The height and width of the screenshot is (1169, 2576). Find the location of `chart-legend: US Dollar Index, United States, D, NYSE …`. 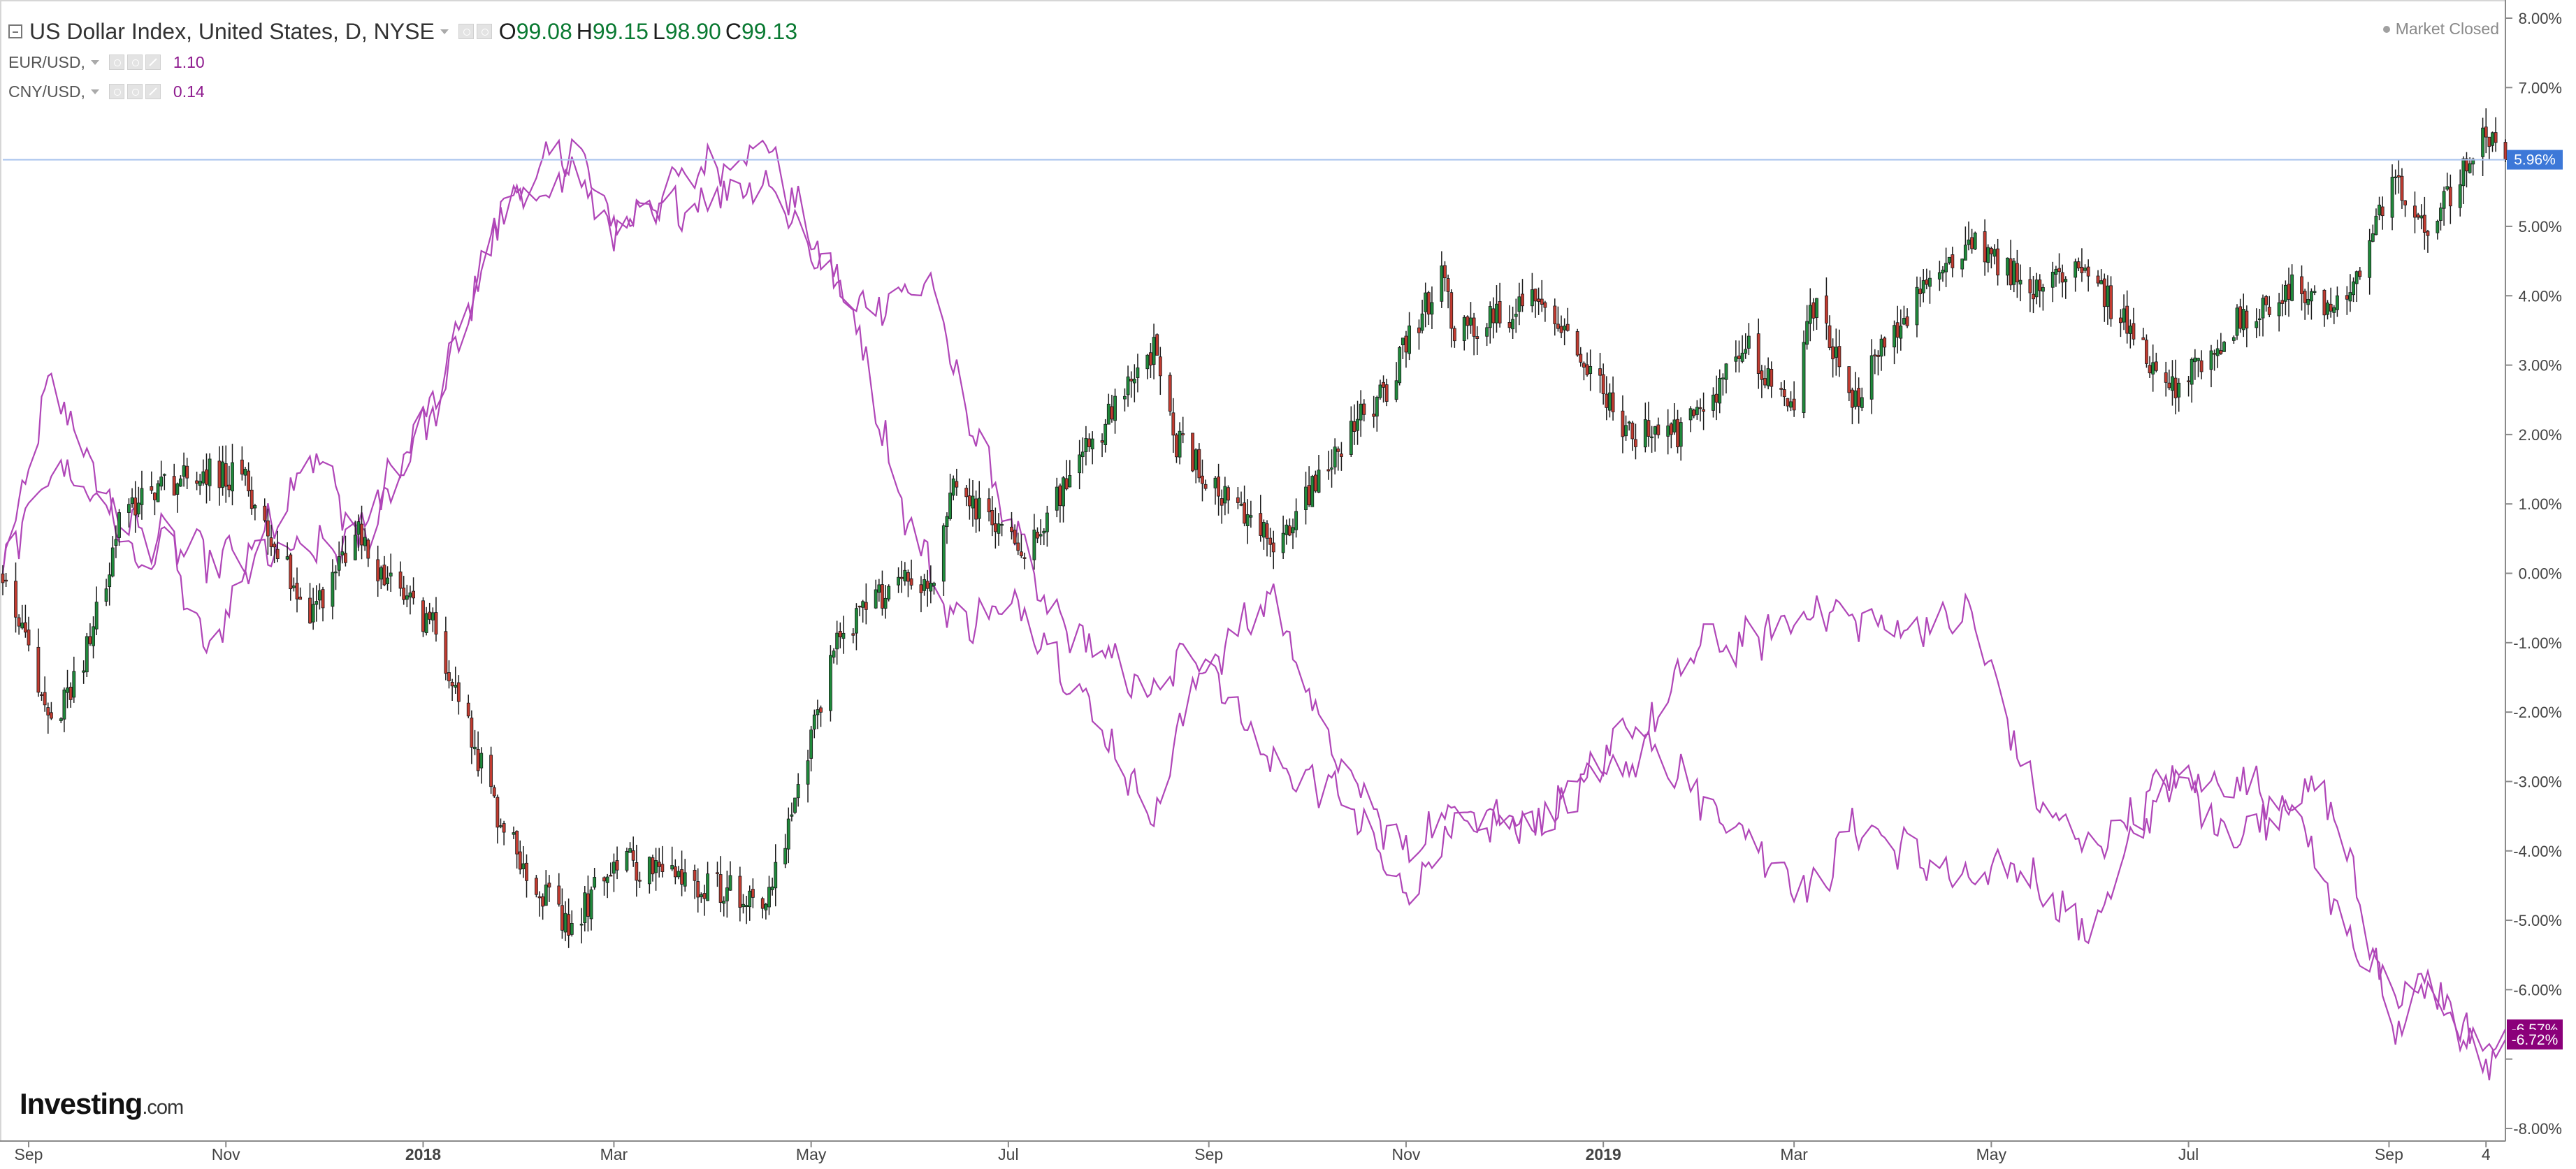

chart-legend: US Dollar Index, United States, D, NYSE … is located at coordinates (402, 61).